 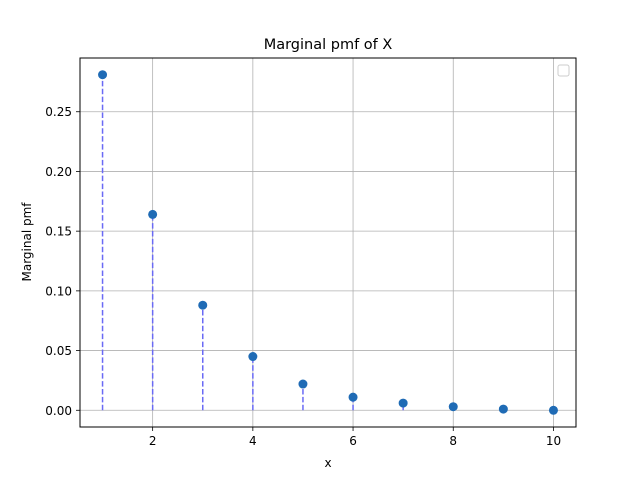 What do you see at coordinates (553, 441) in the screenshot?
I see `x-tick-label: 10` at bounding box center [553, 441].